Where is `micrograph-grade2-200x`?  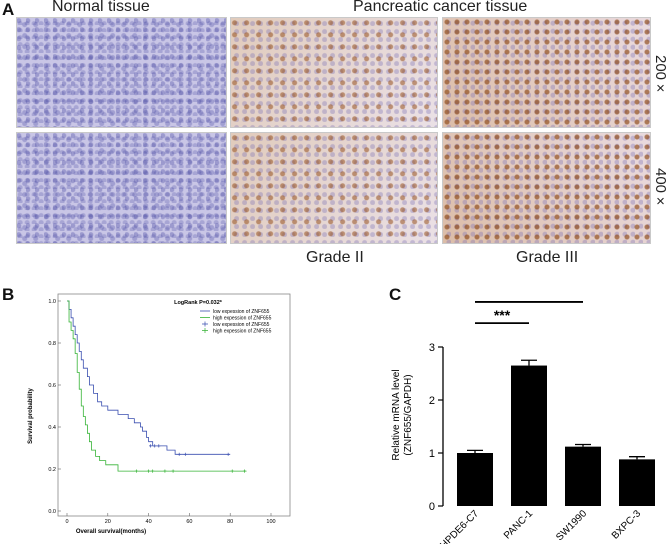
micrograph-grade2-200x is located at coordinates (334, 72).